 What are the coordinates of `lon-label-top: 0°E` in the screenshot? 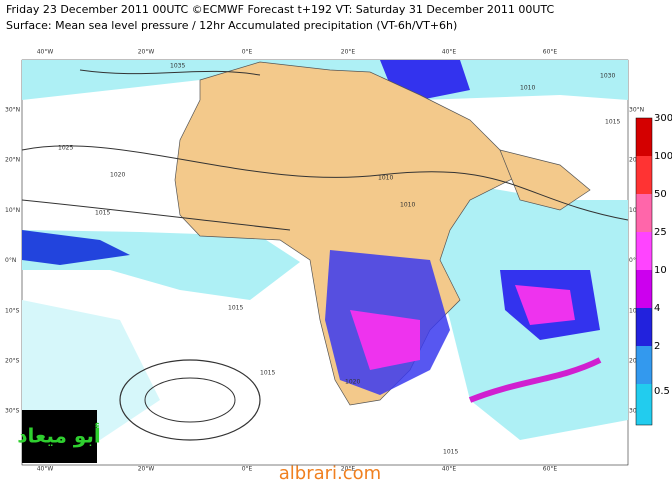 It's located at (247, 52).